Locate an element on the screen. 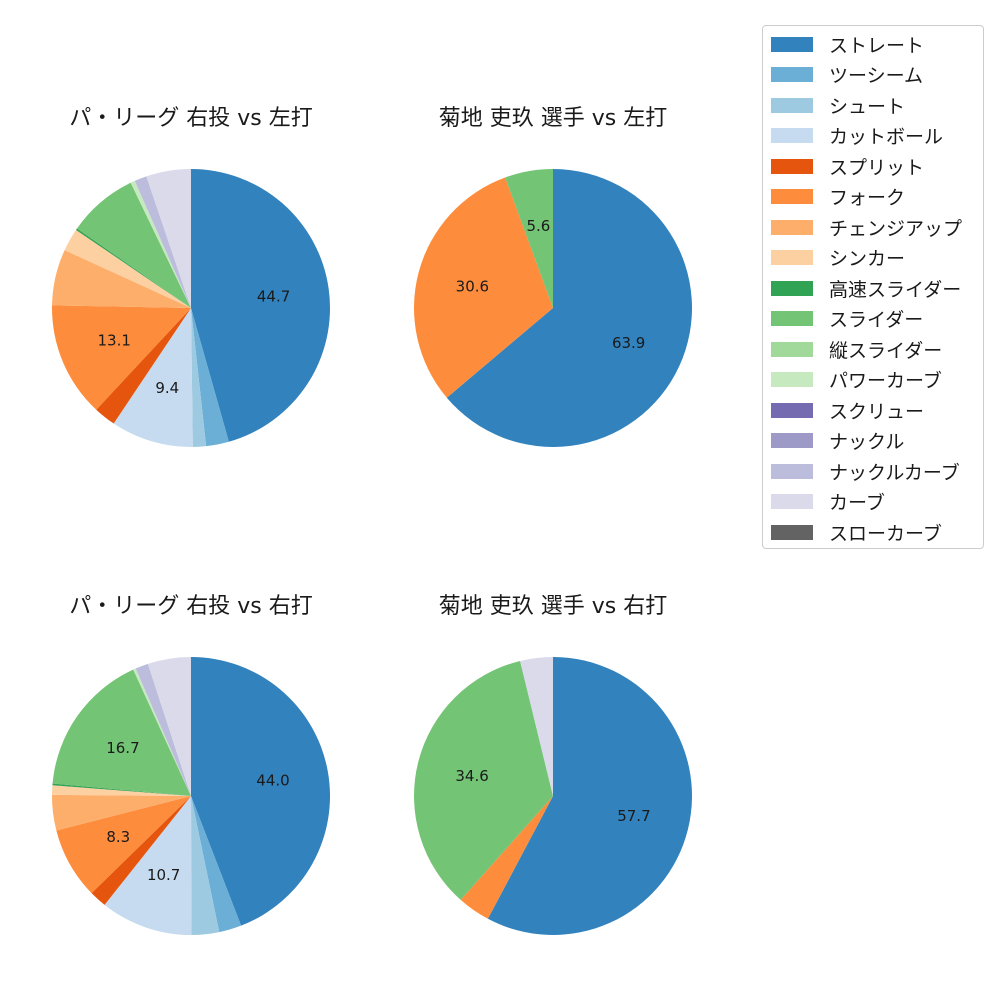 This screenshot has width=1000, height=1000. pie-chart-2: 63.9 30.6 5.6 is located at coordinates (553, 308).